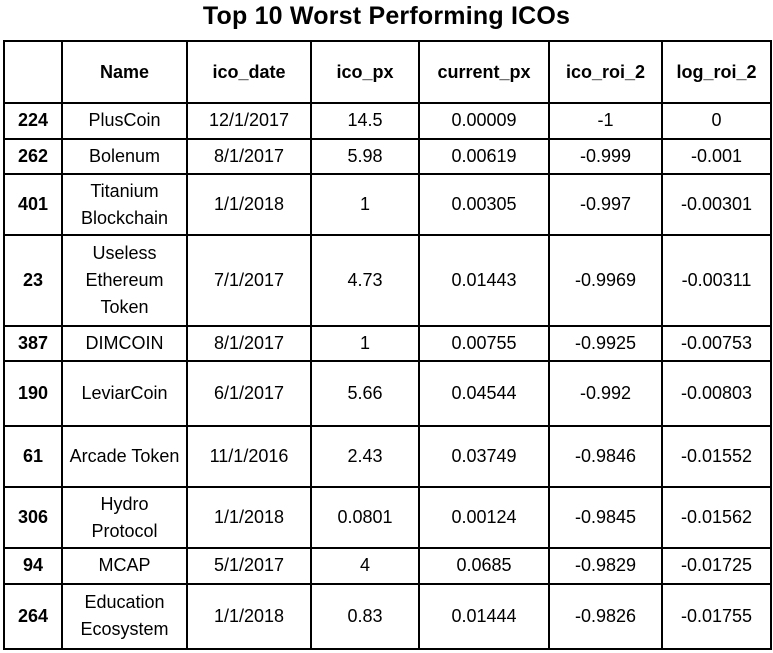  What do you see at coordinates (33, 566) in the screenshot?
I see `row-index: 94` at bounding box center [33, 566].